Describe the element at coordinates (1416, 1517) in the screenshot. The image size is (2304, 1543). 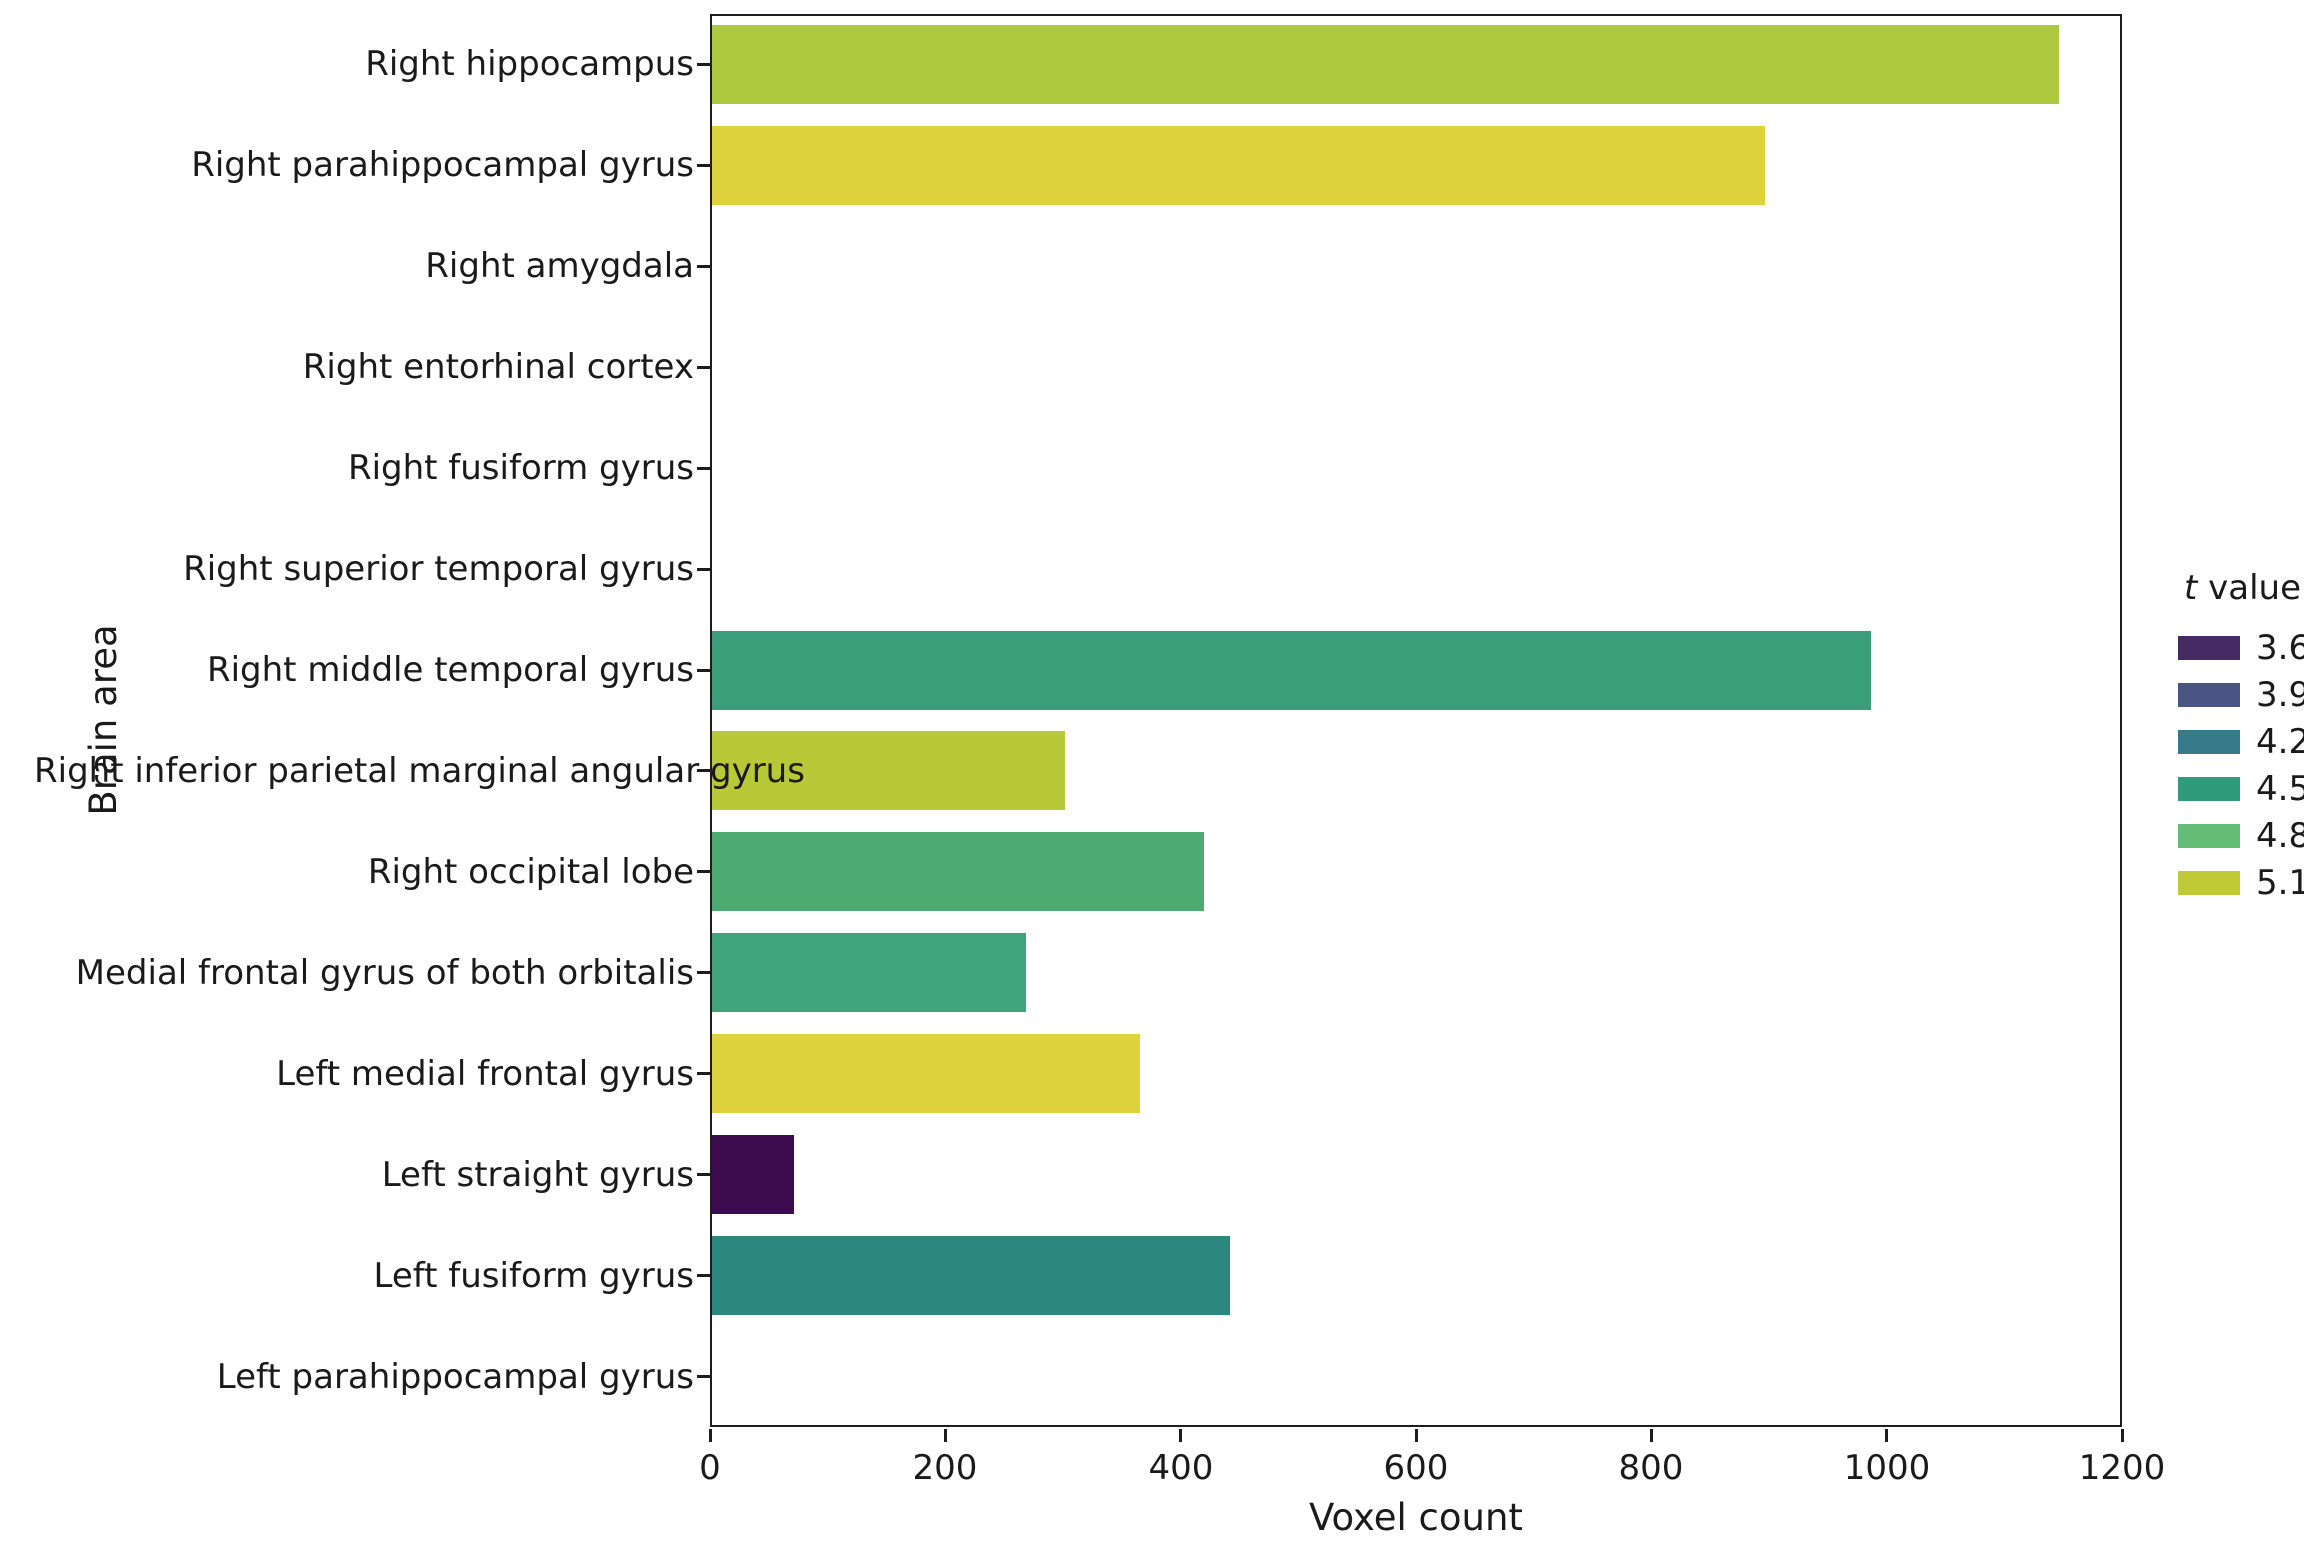
I see `x-axis-title: Voxel count` at that location.